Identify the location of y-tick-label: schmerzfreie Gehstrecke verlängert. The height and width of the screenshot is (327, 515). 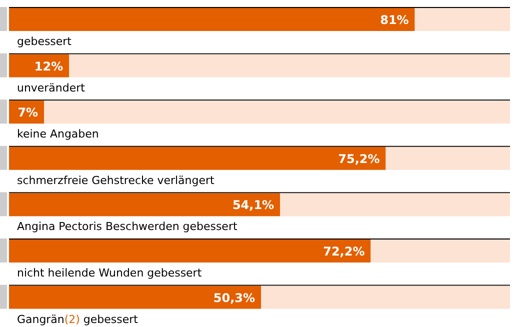
(116, 180).